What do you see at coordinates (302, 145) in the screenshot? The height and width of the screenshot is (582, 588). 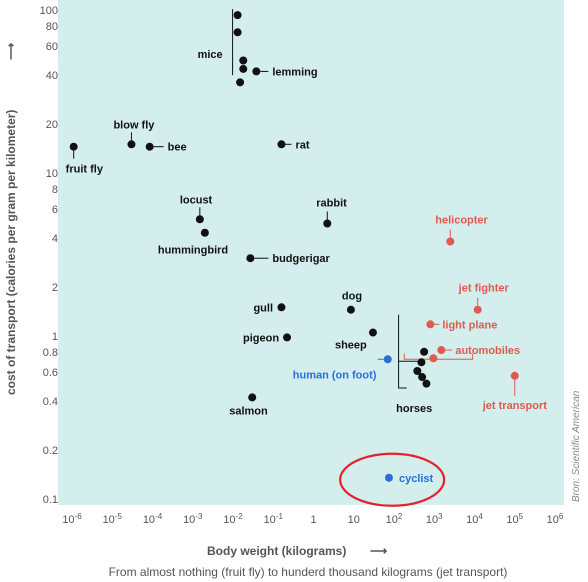 I see `point-label: rat` at bounding box center [302, 145].